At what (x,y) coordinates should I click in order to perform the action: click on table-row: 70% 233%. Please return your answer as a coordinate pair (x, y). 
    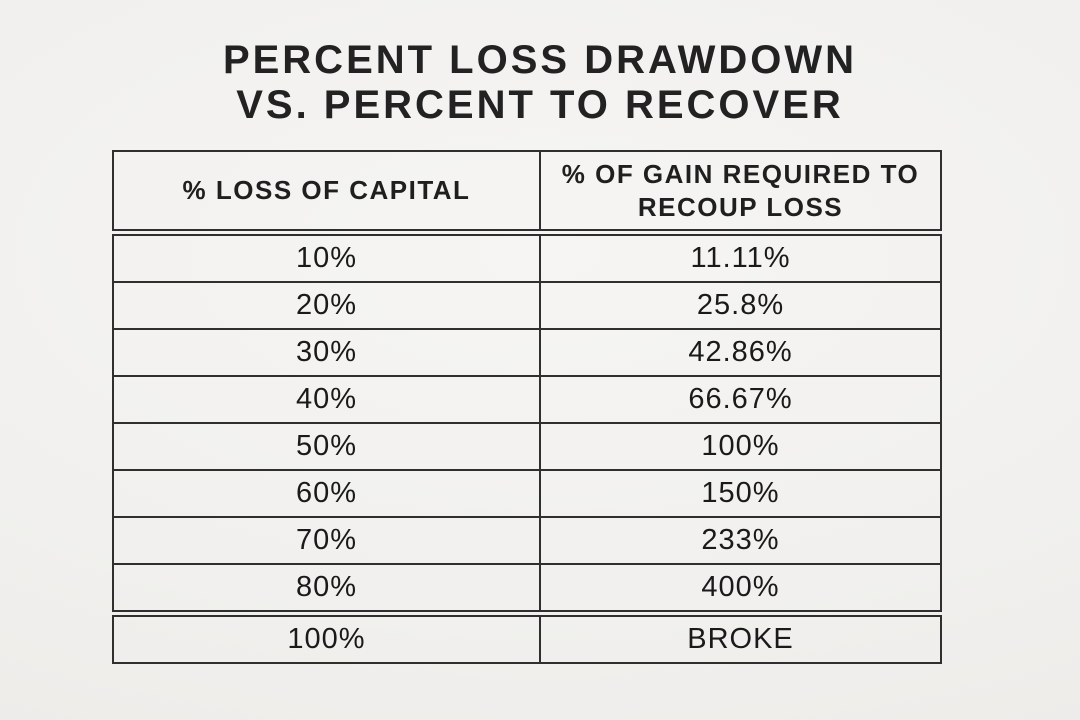
    Looking at the image, I should click on (527, 540).